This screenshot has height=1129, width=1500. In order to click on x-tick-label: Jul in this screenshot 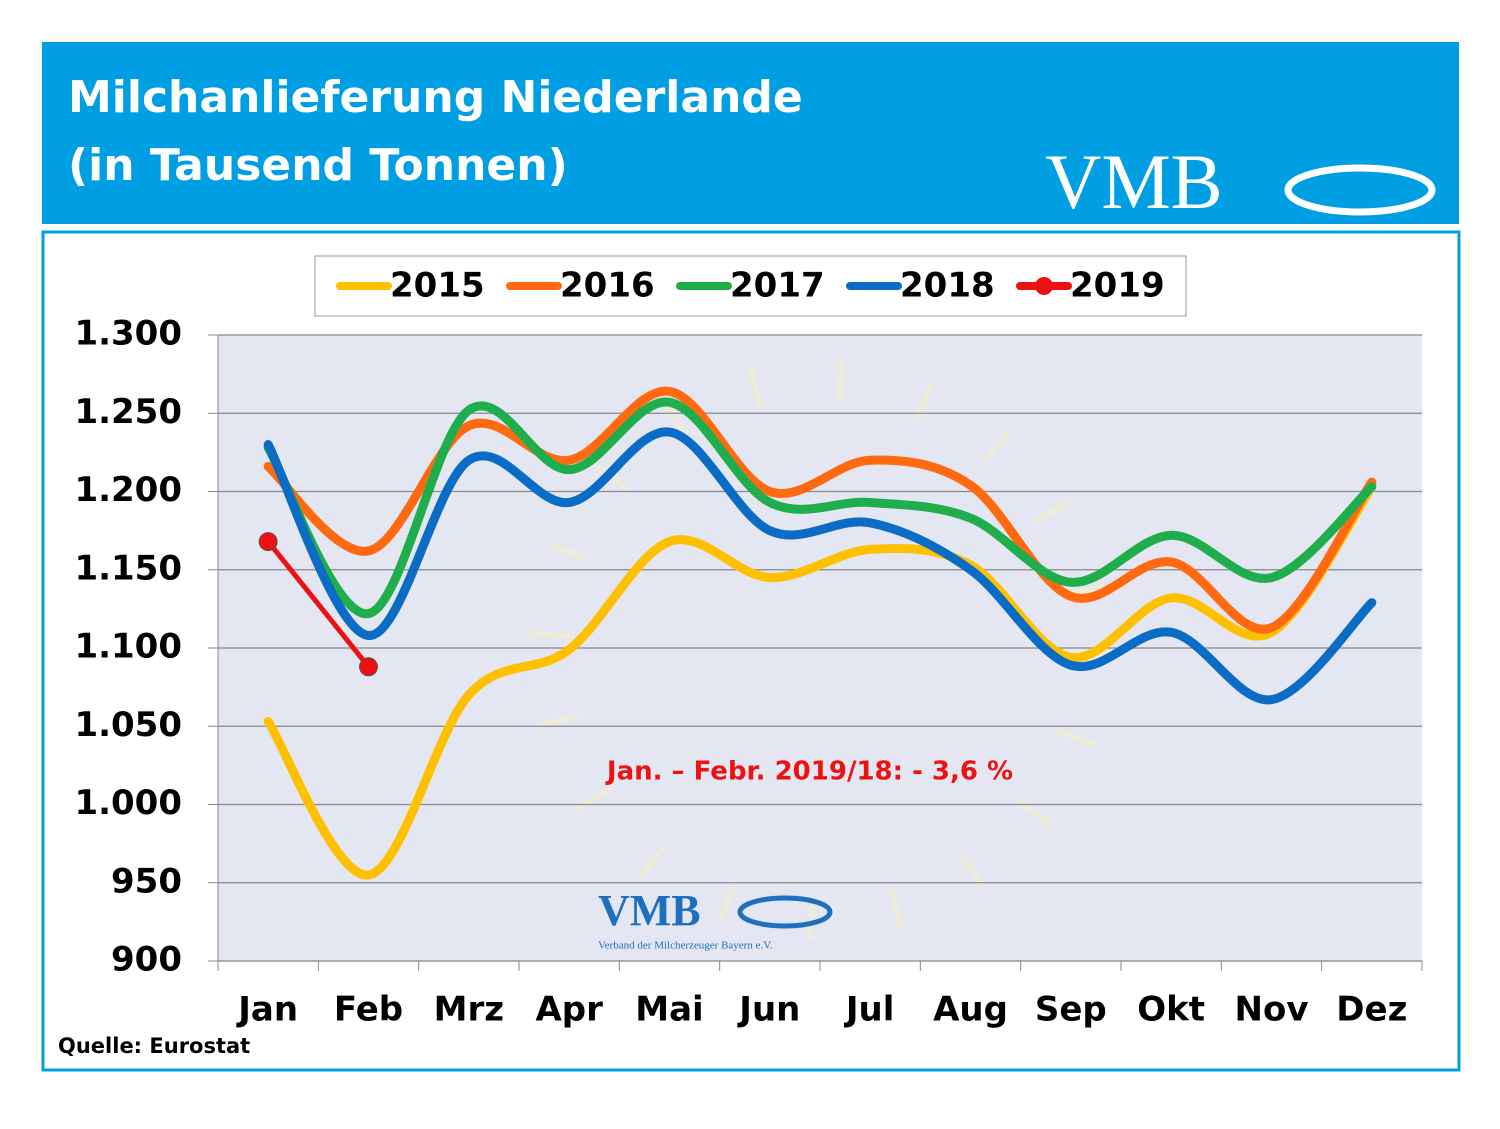, I will do `click(869, 1010)`.